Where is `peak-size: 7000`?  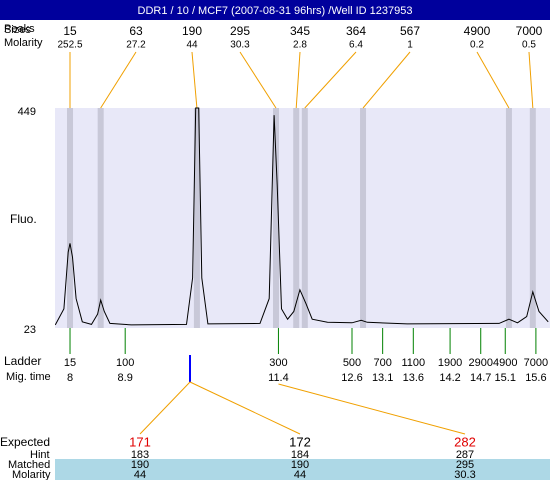
peak-size: 7000 is located at coordinates (529, 31).